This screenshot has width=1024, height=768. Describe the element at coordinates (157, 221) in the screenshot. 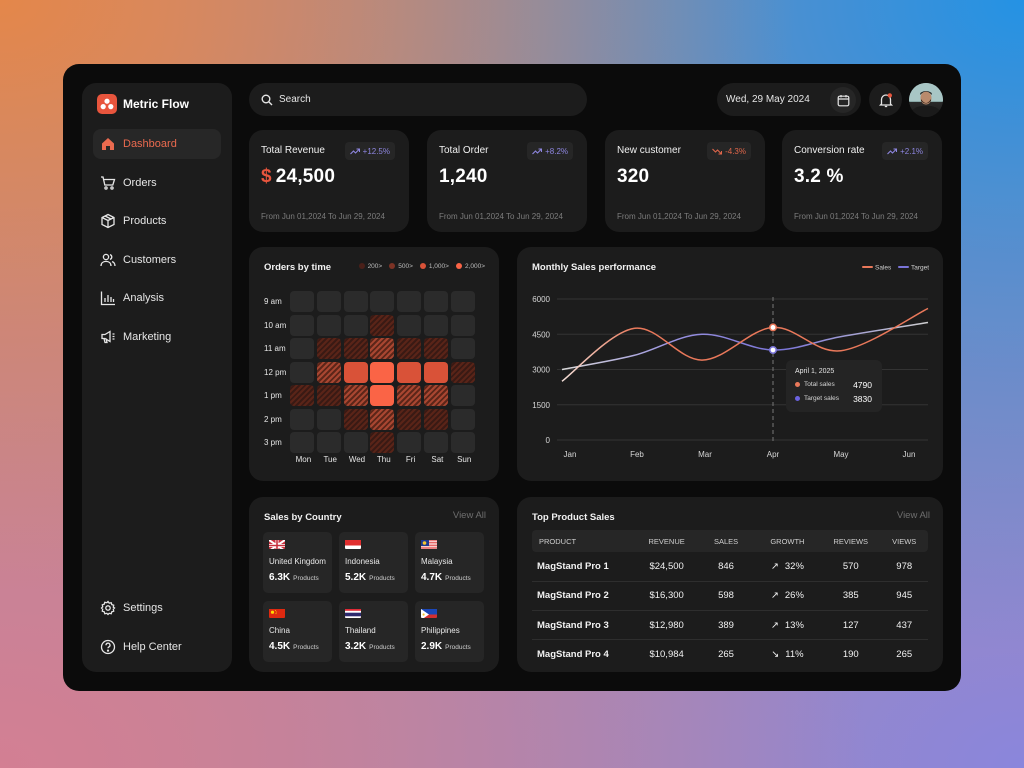

I see `sidebar-item-products: Products` at that location.